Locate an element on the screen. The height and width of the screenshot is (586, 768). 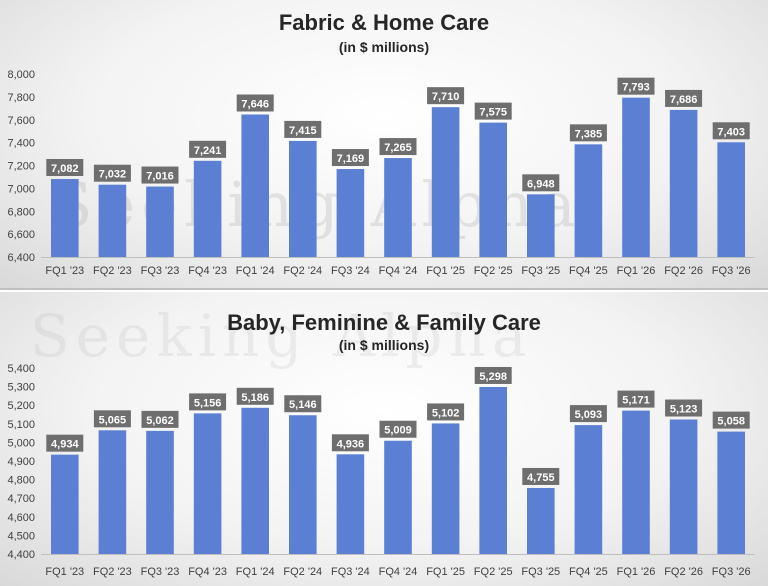
data-label: 5,156 is located at coordinates (208, 402).